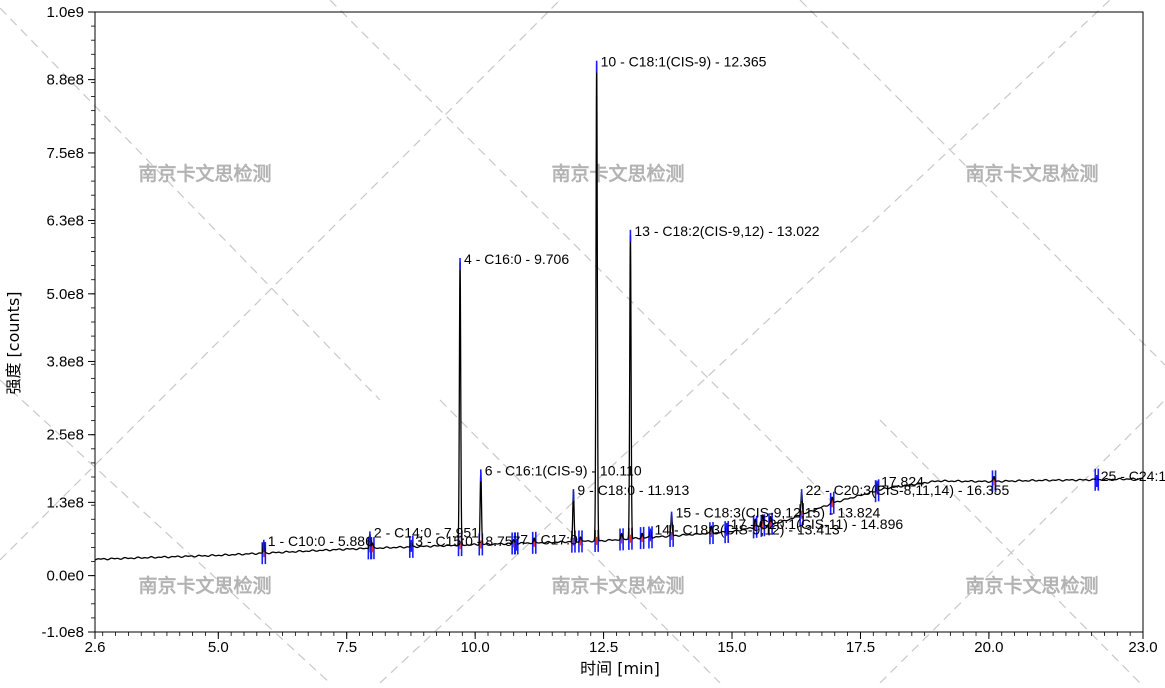 The width and height of the screenshot is (1165, 688). I want to click on x-tick-label: 23.0, so click(1142, 647).